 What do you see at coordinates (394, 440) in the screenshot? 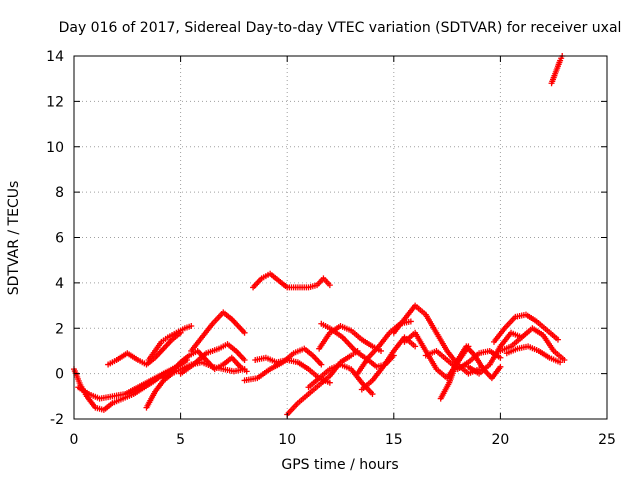
I see `x-tick-label: 15` at bounding box center [394, 440].